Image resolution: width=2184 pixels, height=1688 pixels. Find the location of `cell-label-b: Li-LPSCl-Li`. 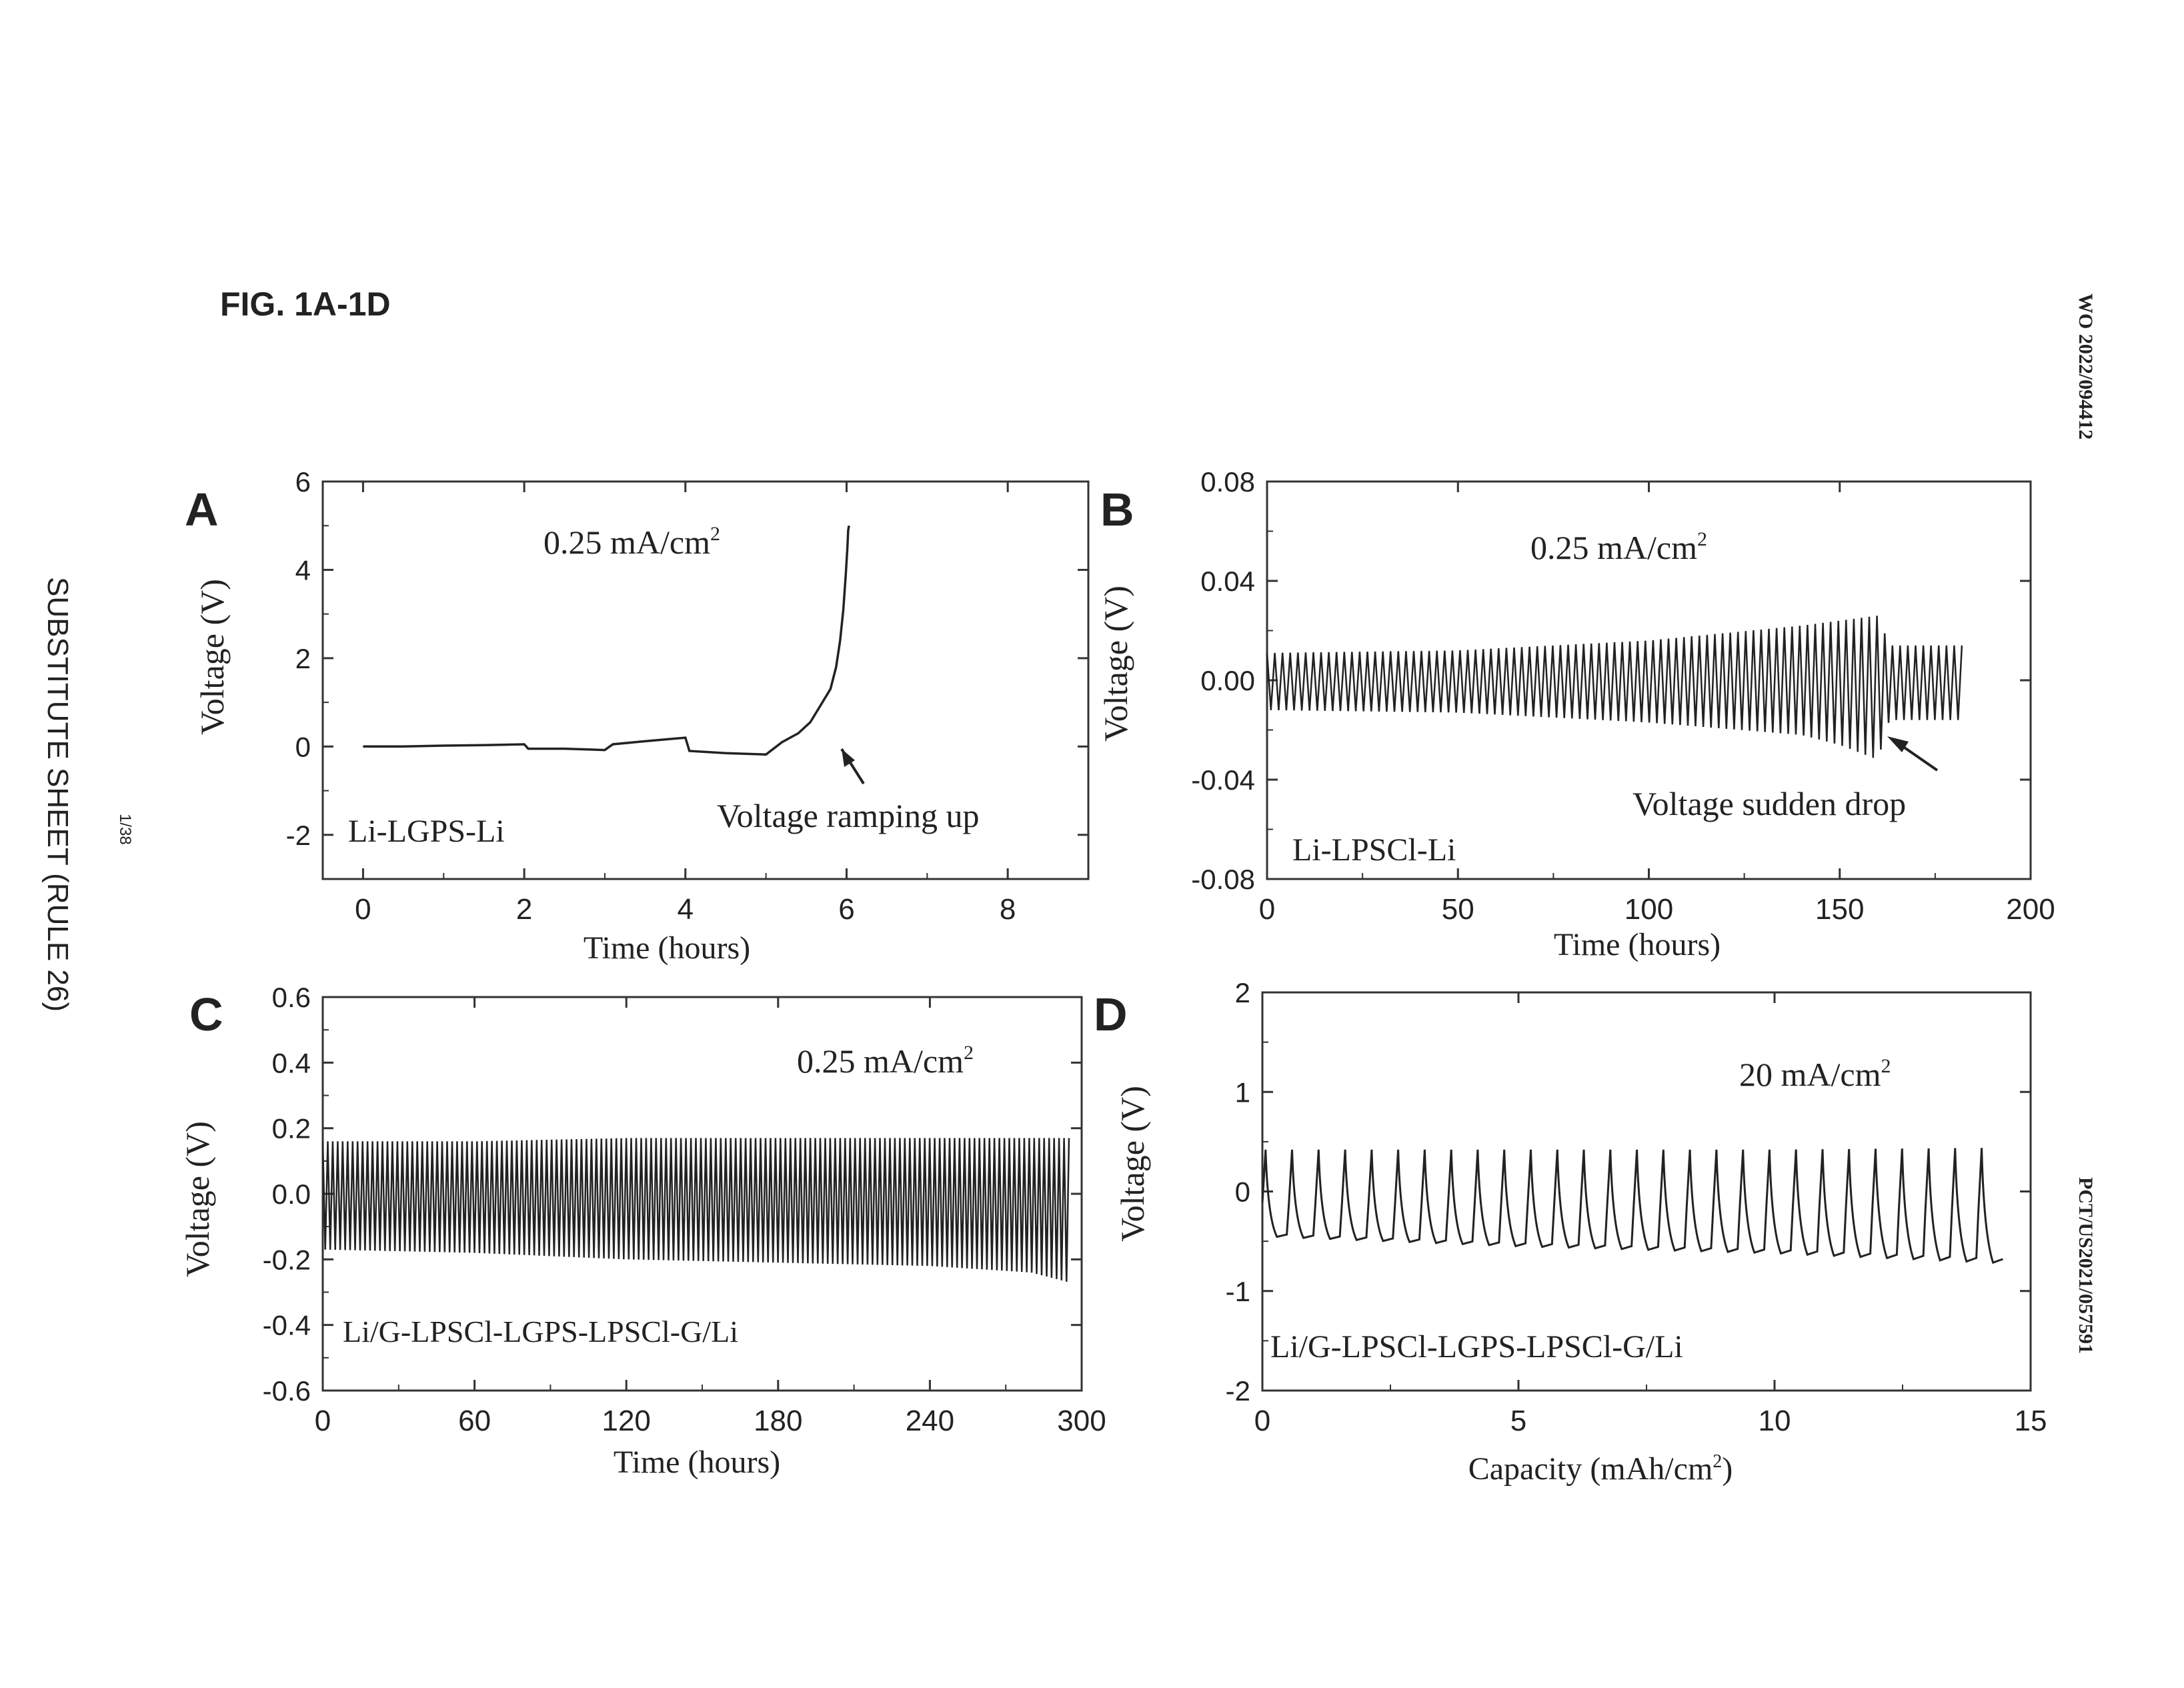

cell-label-b: Li-LPSCl-Li is located at coordinates (1374, 850).